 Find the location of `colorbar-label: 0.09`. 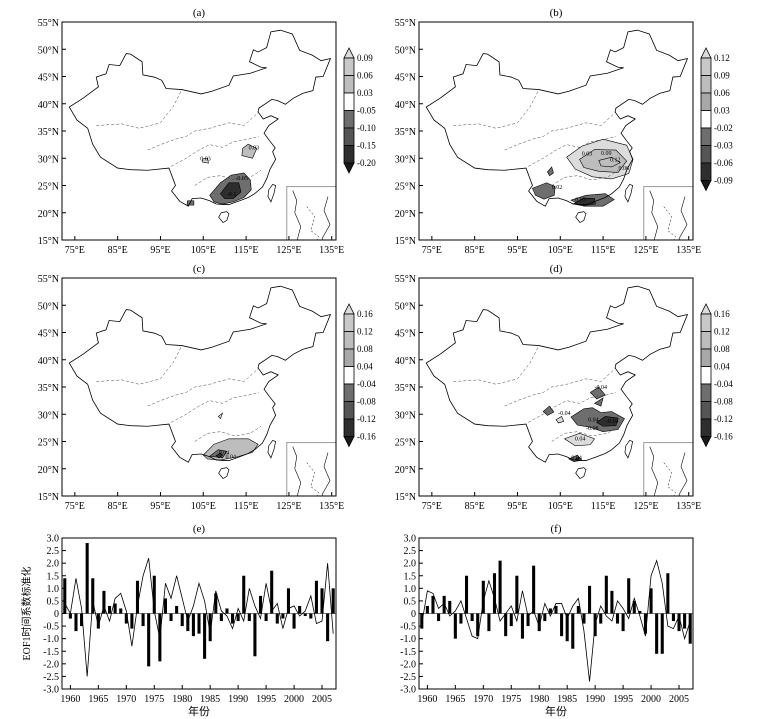

colorbar-label: 0.09 is located at coordinates (365, 58).